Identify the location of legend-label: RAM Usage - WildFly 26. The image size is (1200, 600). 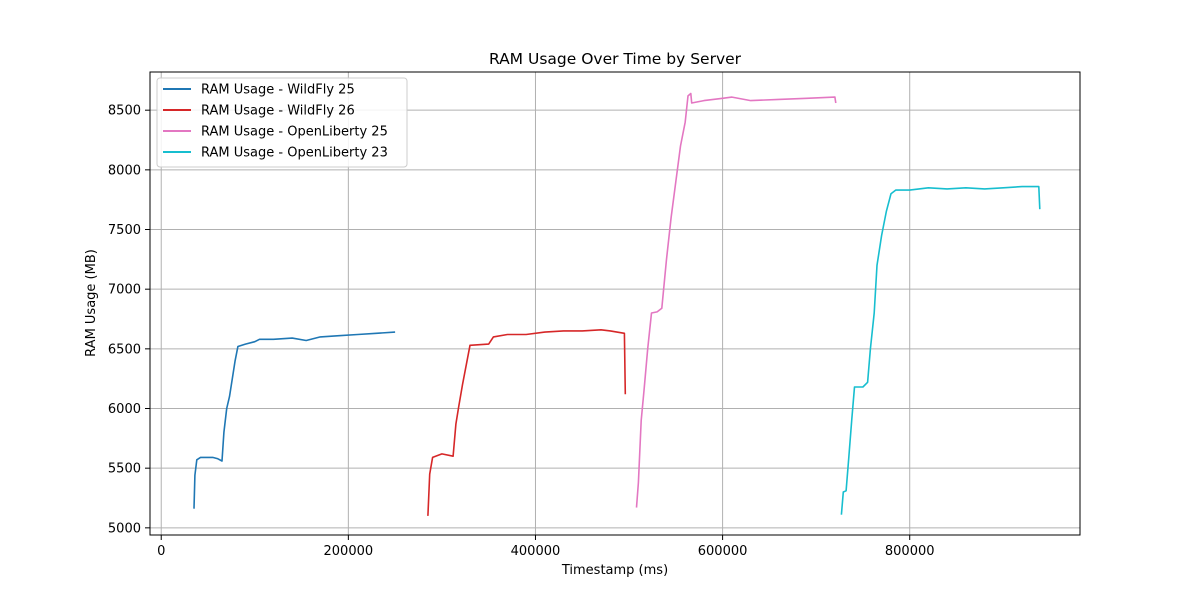
(278, 111).